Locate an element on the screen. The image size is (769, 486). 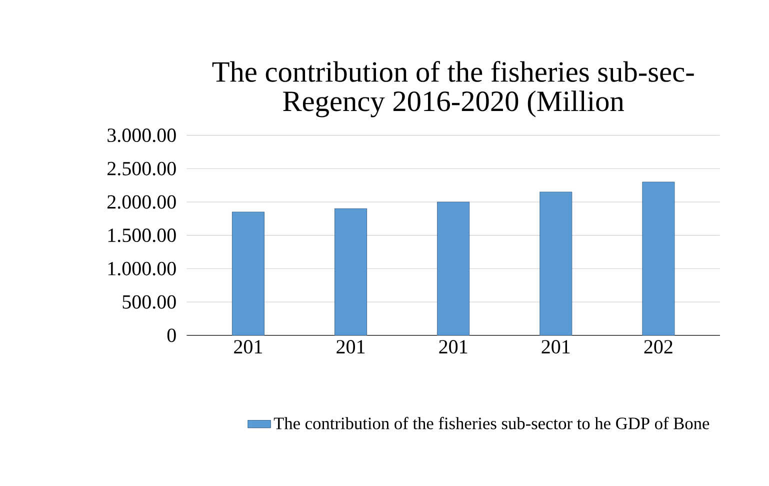
y-tick-label: 0 is located at coordinates (171, 335).